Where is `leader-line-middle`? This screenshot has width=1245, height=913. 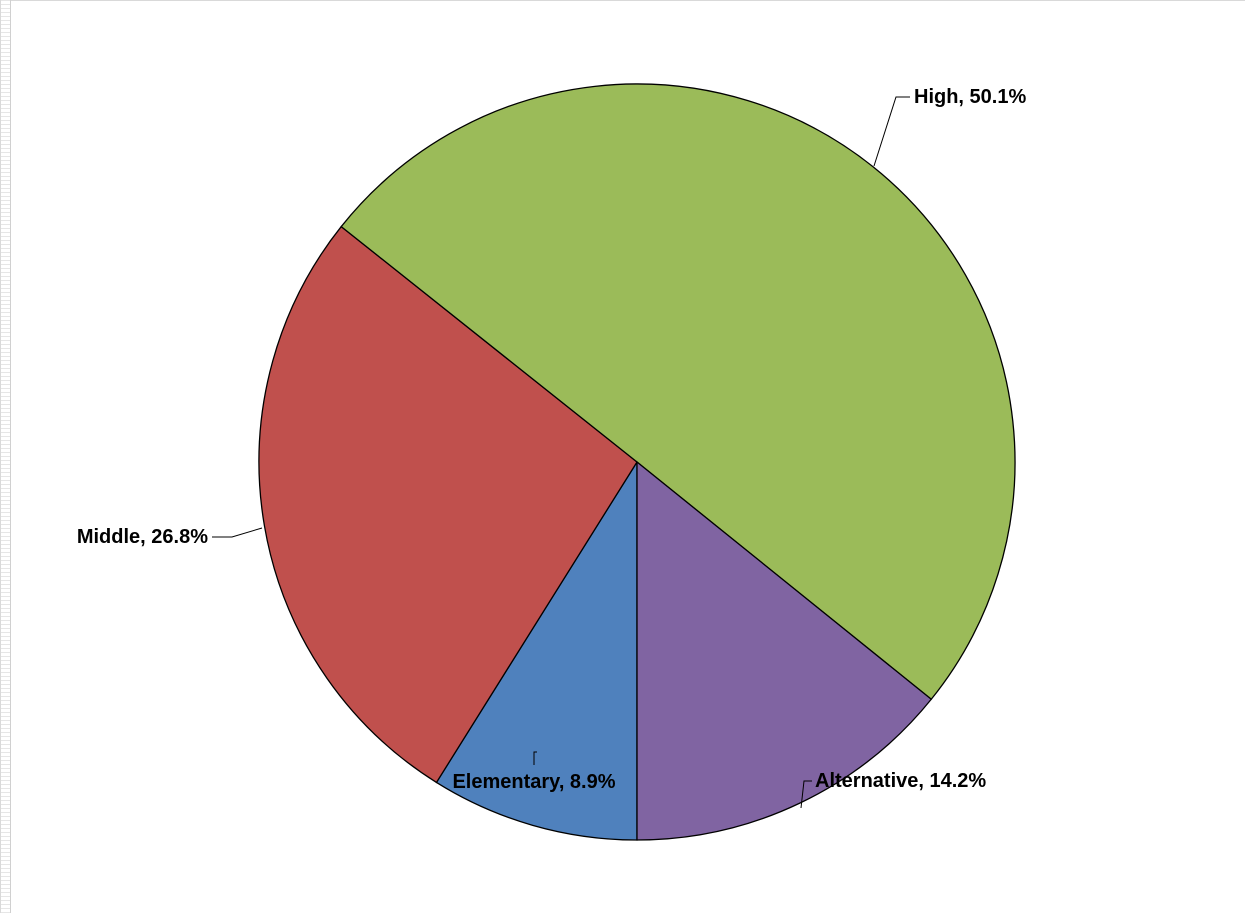
leader-line-middle is located at coordinates (237, 532).